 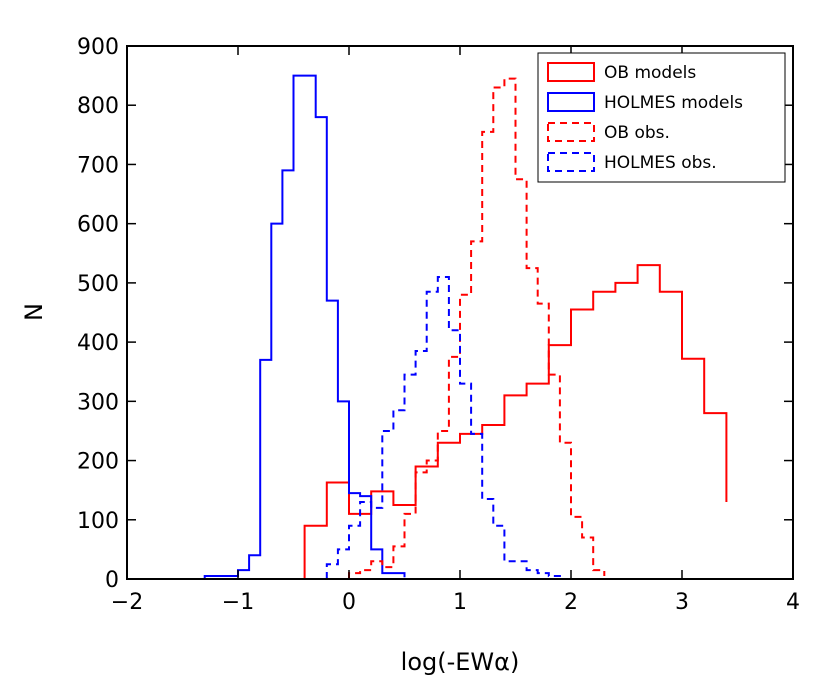 I want to click on y-tick-label: 600, so click(x=98, y=225).